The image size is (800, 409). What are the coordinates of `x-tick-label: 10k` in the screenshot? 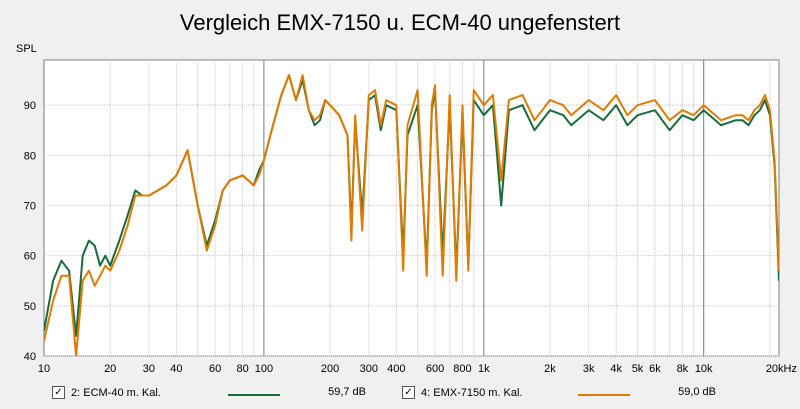 It's located at (704, 369).